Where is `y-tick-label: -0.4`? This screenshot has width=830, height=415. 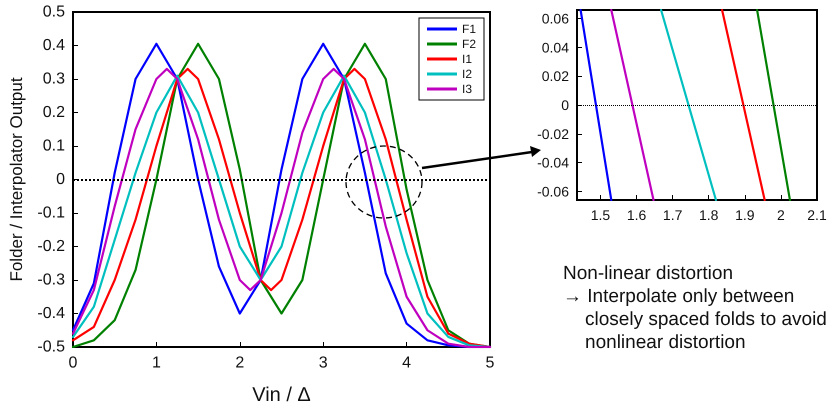
y-tick-label: -0.4 is located at coordinates (51, 313).